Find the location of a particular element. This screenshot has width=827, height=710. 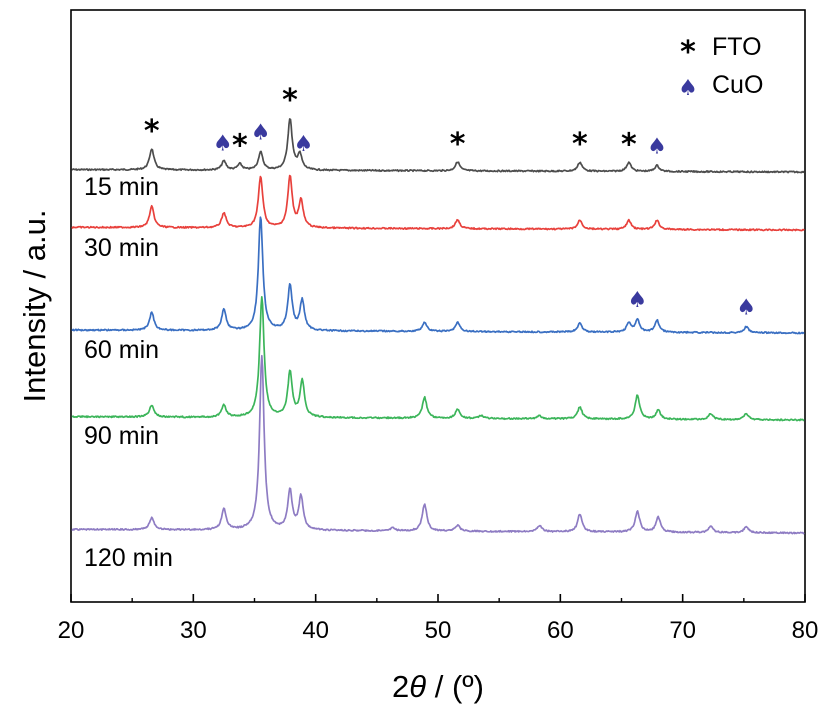

fto-marker-2: * is located at coordinates (240, 145).